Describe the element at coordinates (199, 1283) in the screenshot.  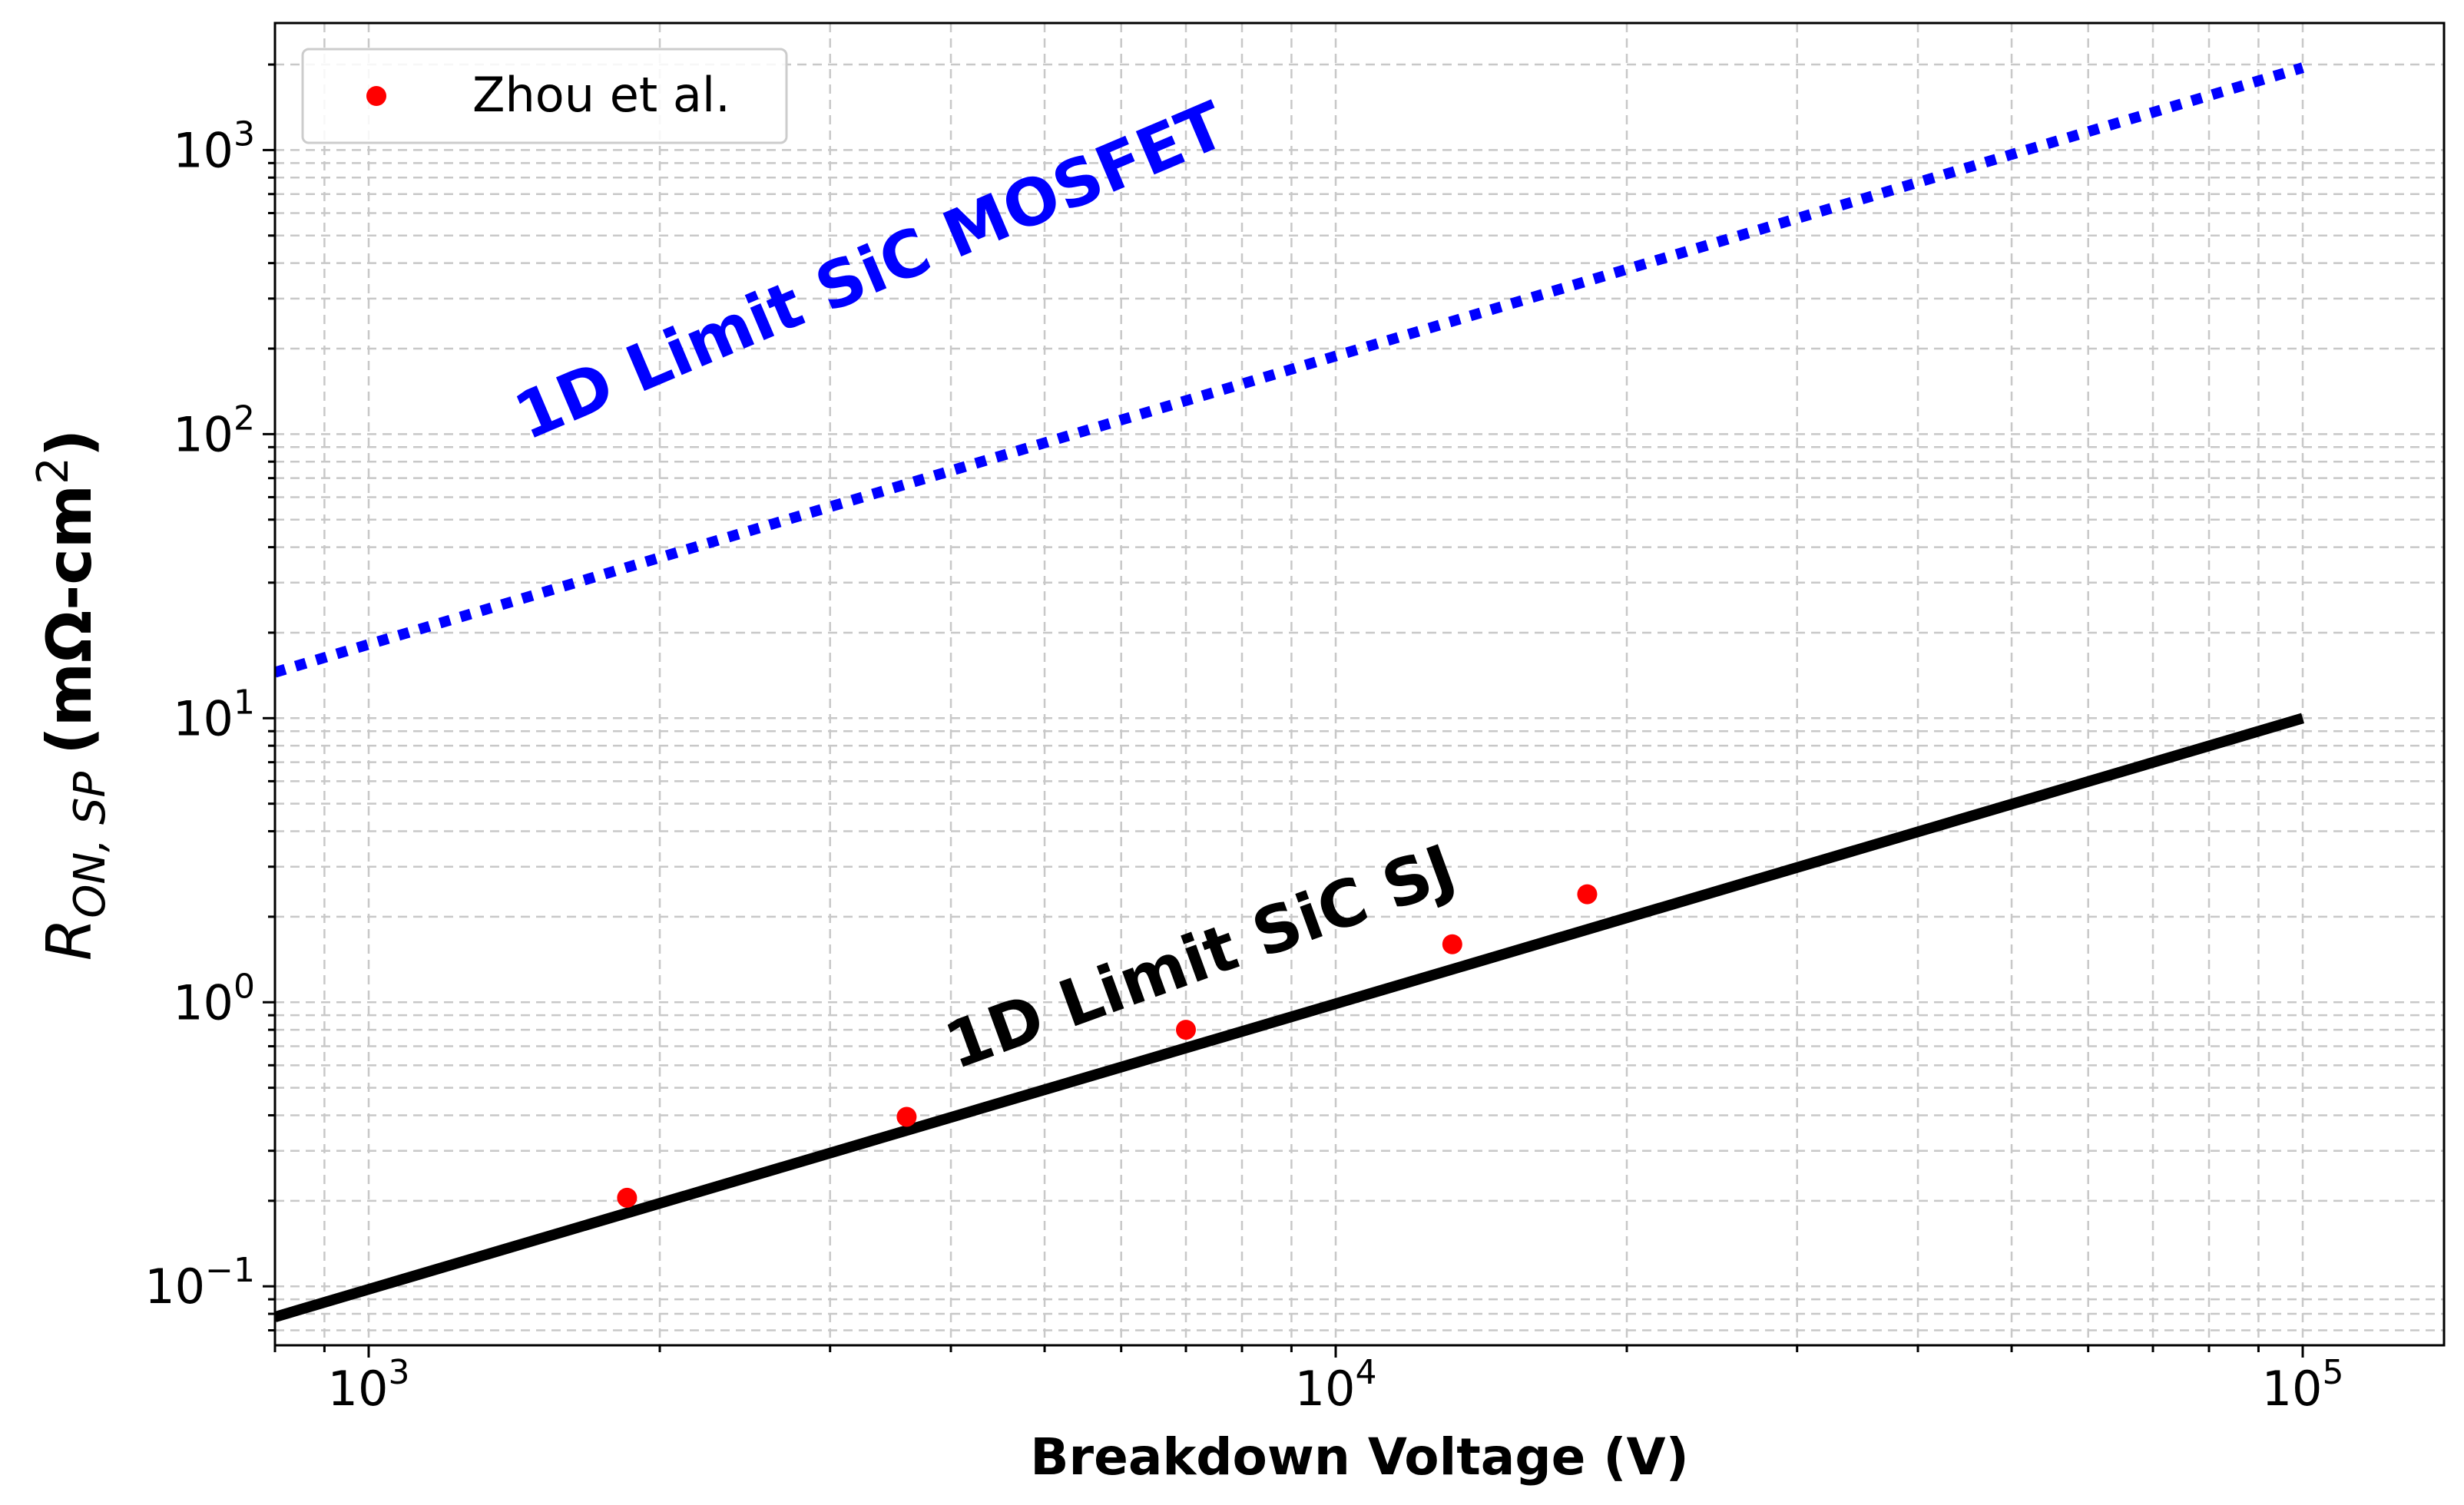
I see `y-tick-label: 10⁻¹` at that location.